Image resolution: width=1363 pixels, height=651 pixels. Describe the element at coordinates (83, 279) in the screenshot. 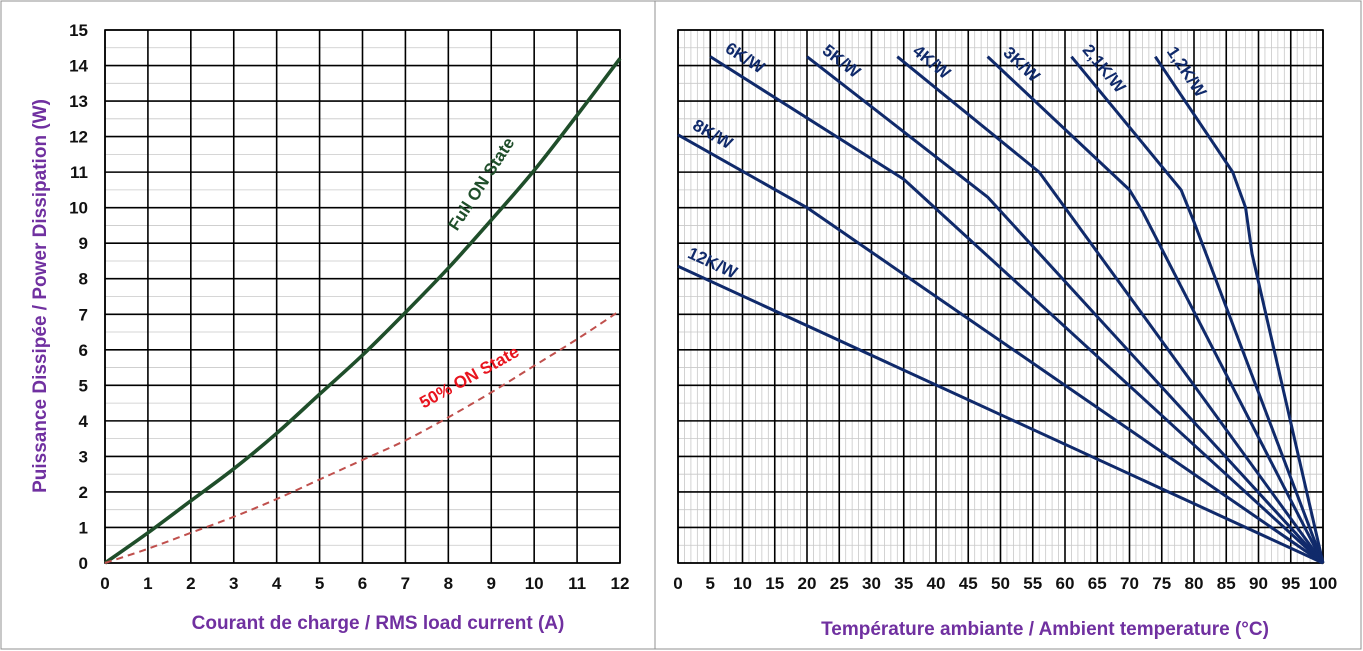

I see `left-y-tick-label: 8` at that location.